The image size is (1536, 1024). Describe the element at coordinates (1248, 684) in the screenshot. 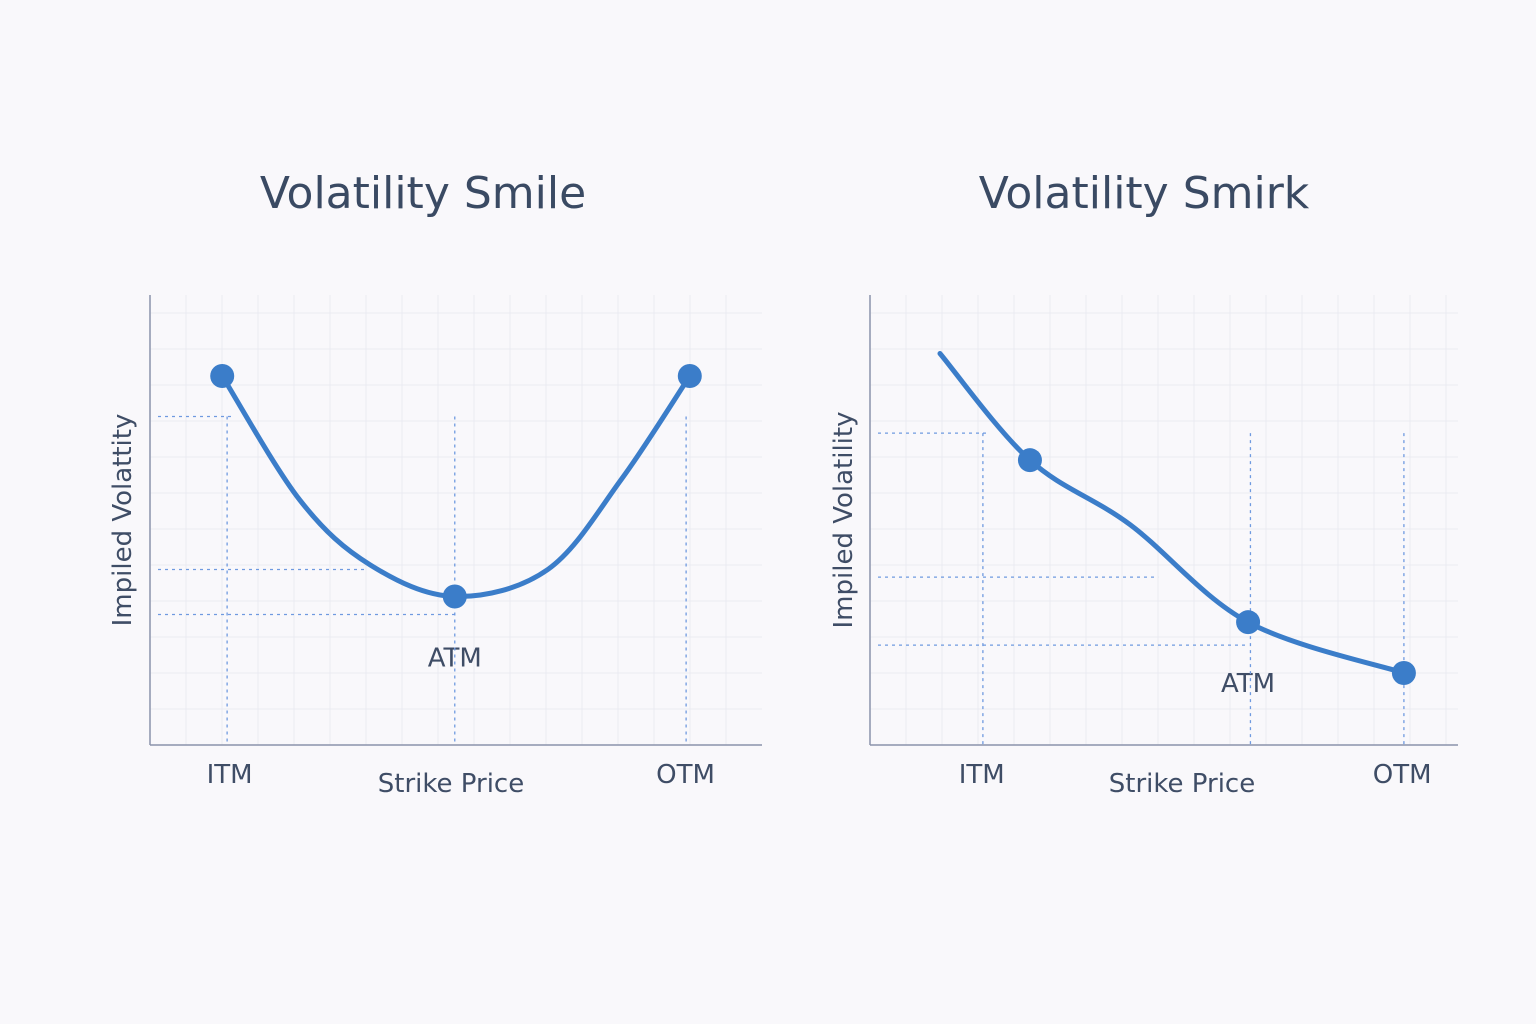

I see `smirk-atm-label: ATM` at that location.